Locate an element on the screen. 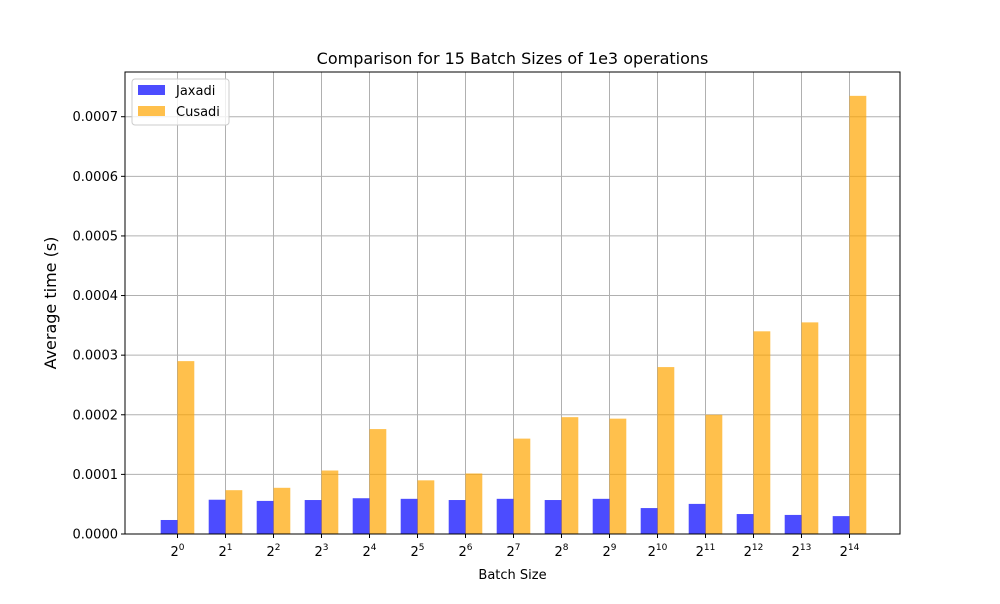 The height and width of the screenshot is (604, 1000). x-tick-label: 211 is located at coordinates (706, 551).